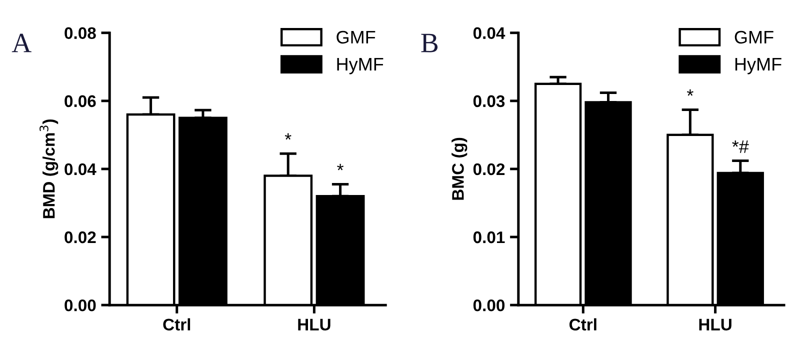  What do you see at coordinates (429, 43) in the screenshot?
I see `chart-title: B` at bounding box center [429, 43].